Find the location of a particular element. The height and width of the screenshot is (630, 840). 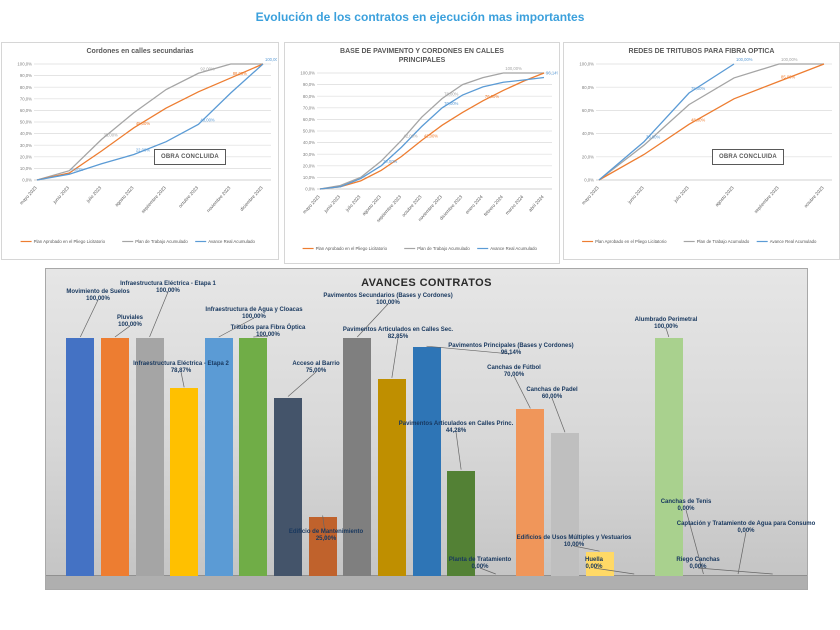

svg-text: 75,00% is located at coordinates (698, 88).